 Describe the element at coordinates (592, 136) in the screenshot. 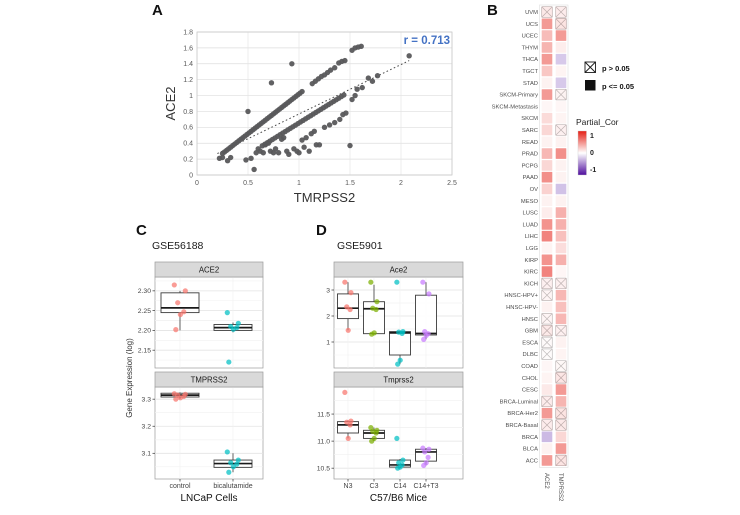

I see `scale-tick: 1` at that location.